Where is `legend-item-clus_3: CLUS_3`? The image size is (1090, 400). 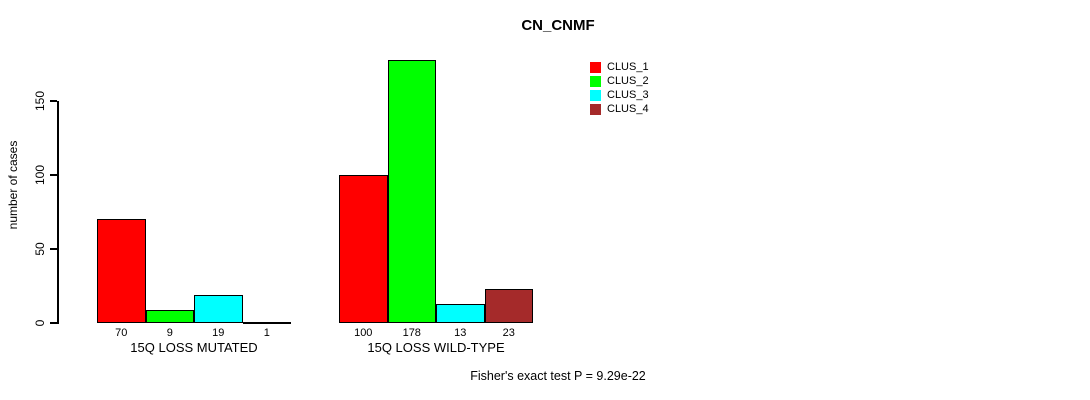
legend-item-clus_3: CLUS_3 is located at coordinates (619, 95).